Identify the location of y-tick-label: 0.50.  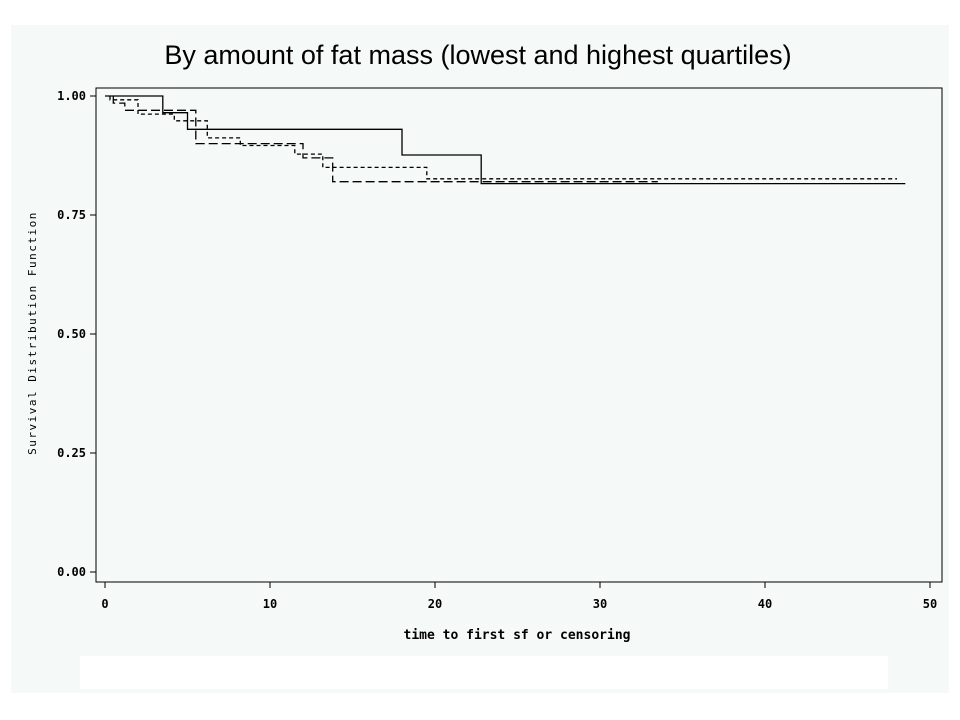
(71, 334).